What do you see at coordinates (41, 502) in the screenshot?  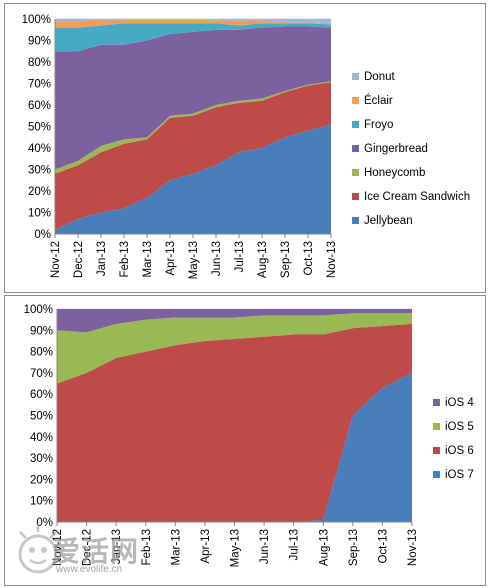 I see `c2-y-tick-label: 10%` at bounding box center [41, 502].